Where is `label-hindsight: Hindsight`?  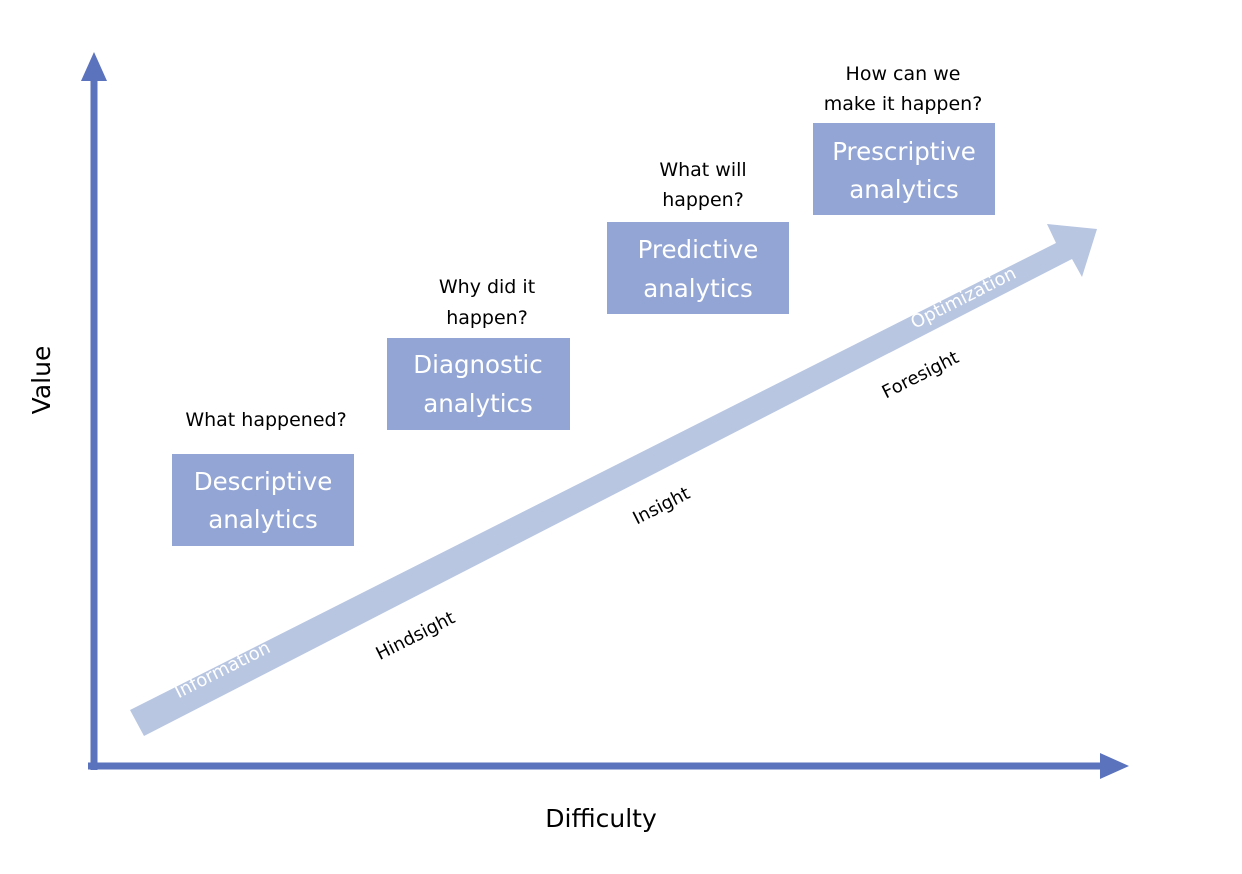 label-hindsight: Hindsight is located at coordinates (416, 635).